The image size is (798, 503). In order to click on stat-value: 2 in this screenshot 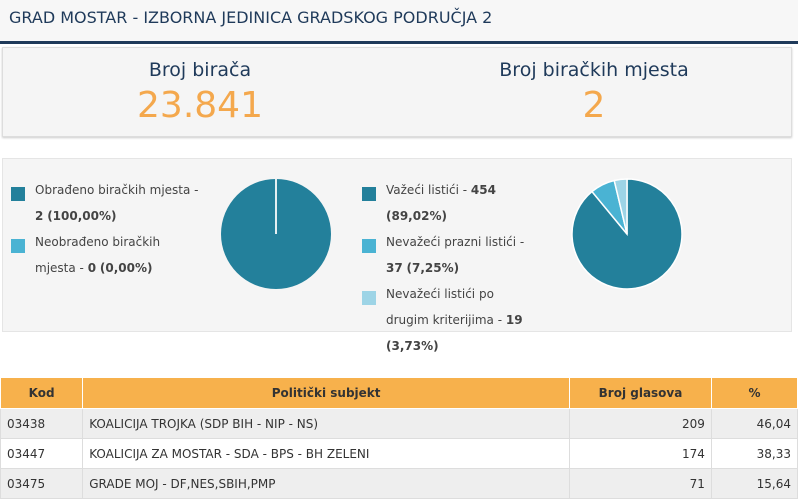, I will do `click(594, 105)`.